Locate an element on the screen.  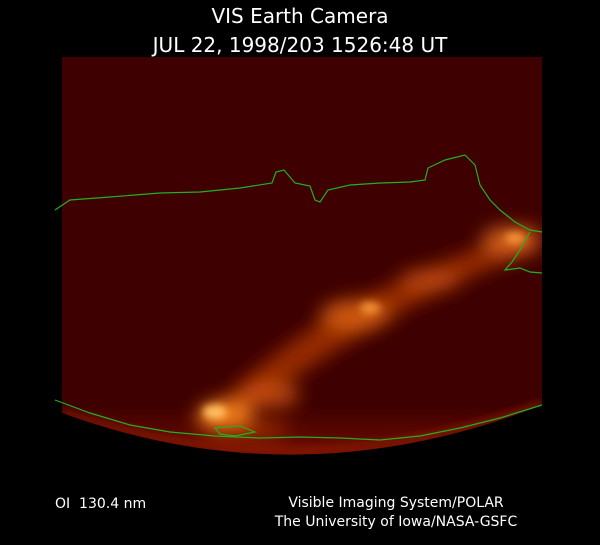
credit-line: Visible Imaging System/POLAR is located at coordinates (396, 503).